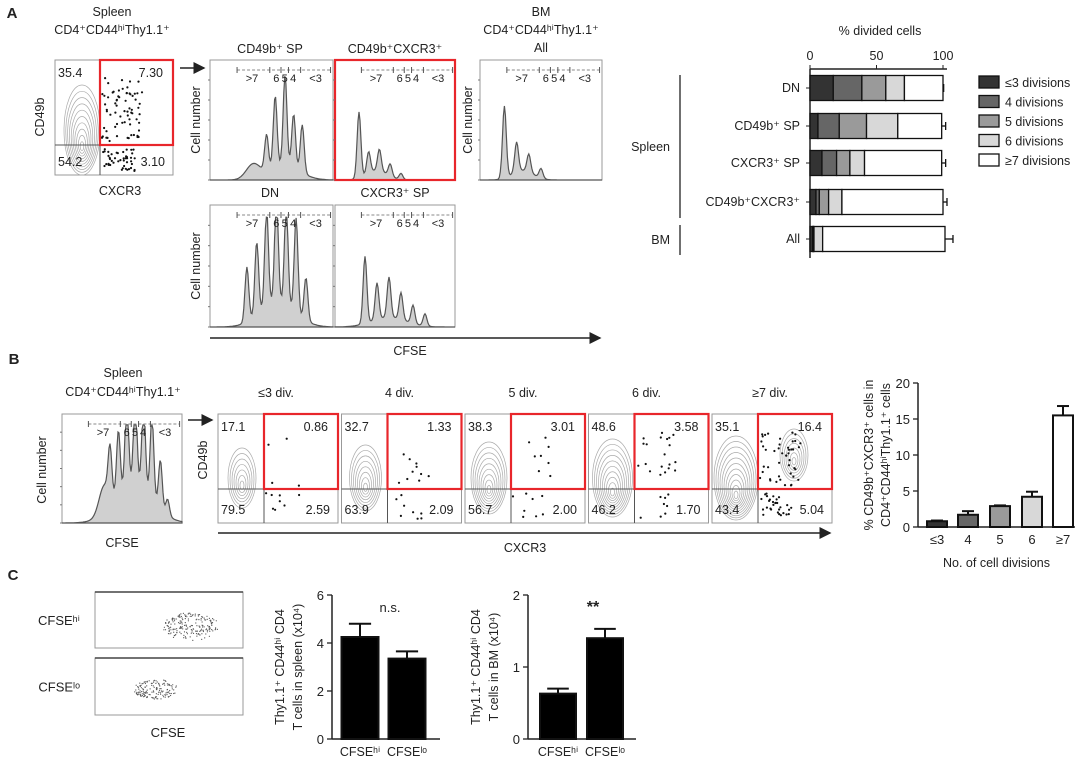  I want to click on bar, so click(937, 524).